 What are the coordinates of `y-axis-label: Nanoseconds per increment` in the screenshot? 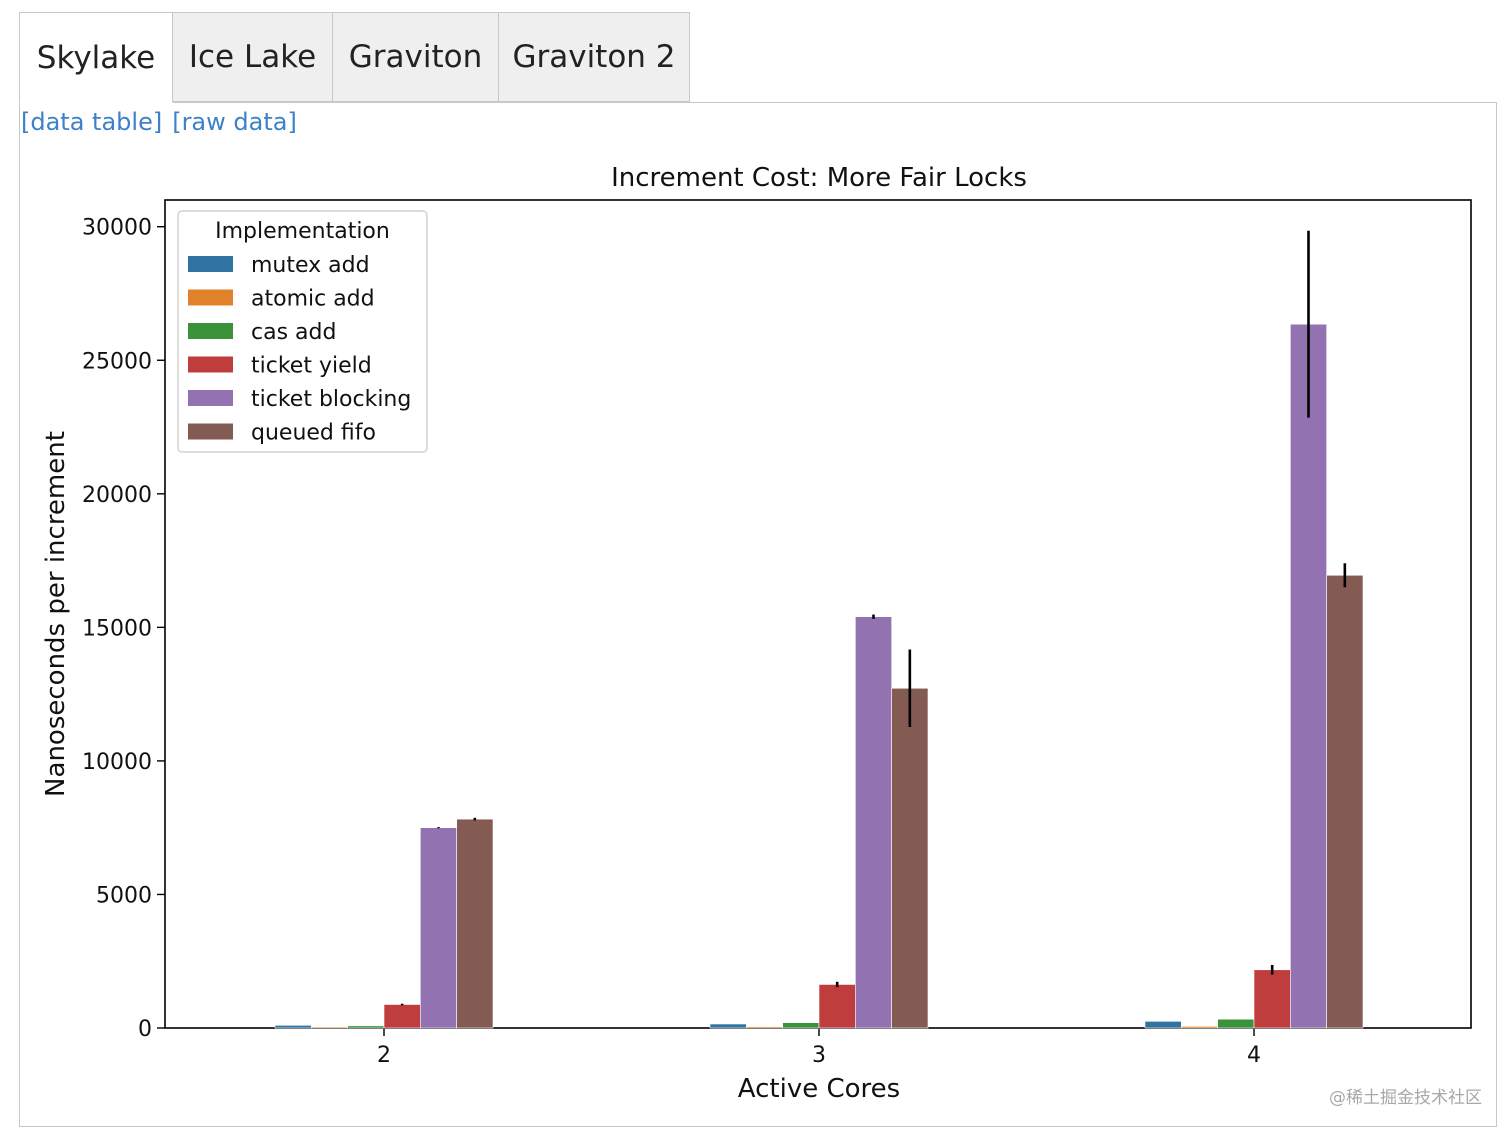 It's located at (56, 614).